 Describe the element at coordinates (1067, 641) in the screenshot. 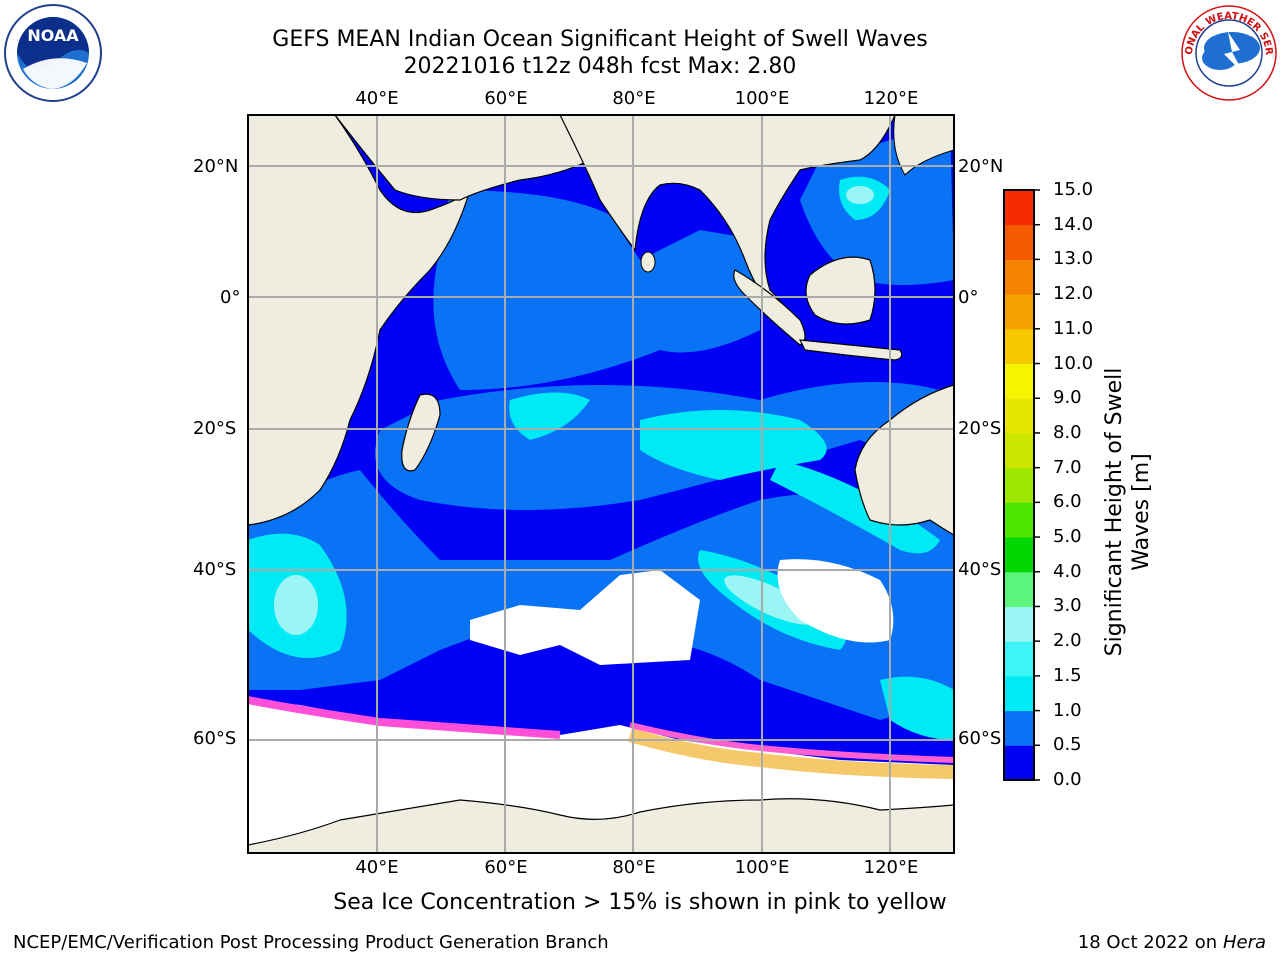

I see `colorbar-tick-label: 2.0` at that location.